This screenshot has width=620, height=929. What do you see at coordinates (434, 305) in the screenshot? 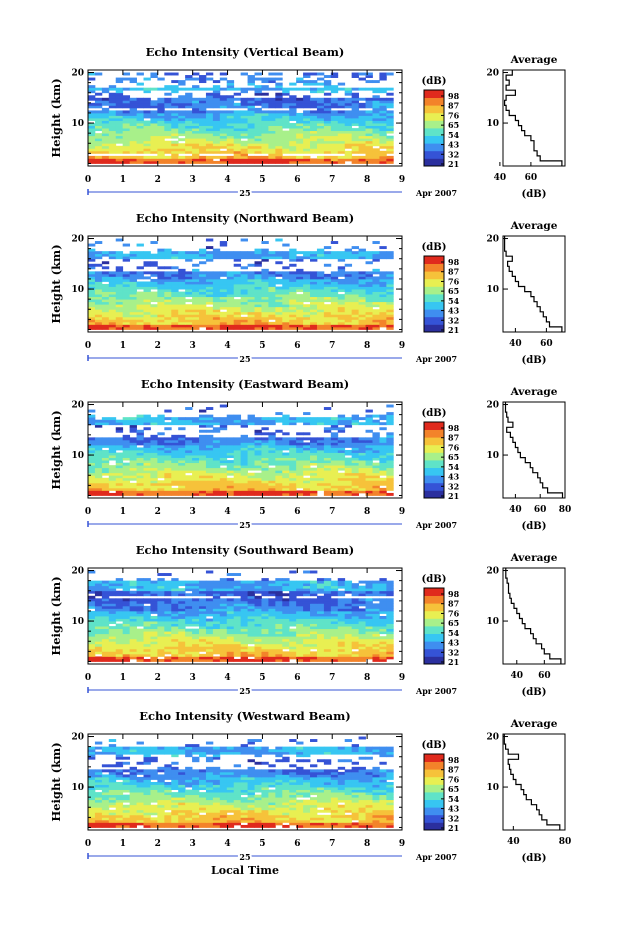
I see `colorbar-swatch` at bounding box center [434, 305].